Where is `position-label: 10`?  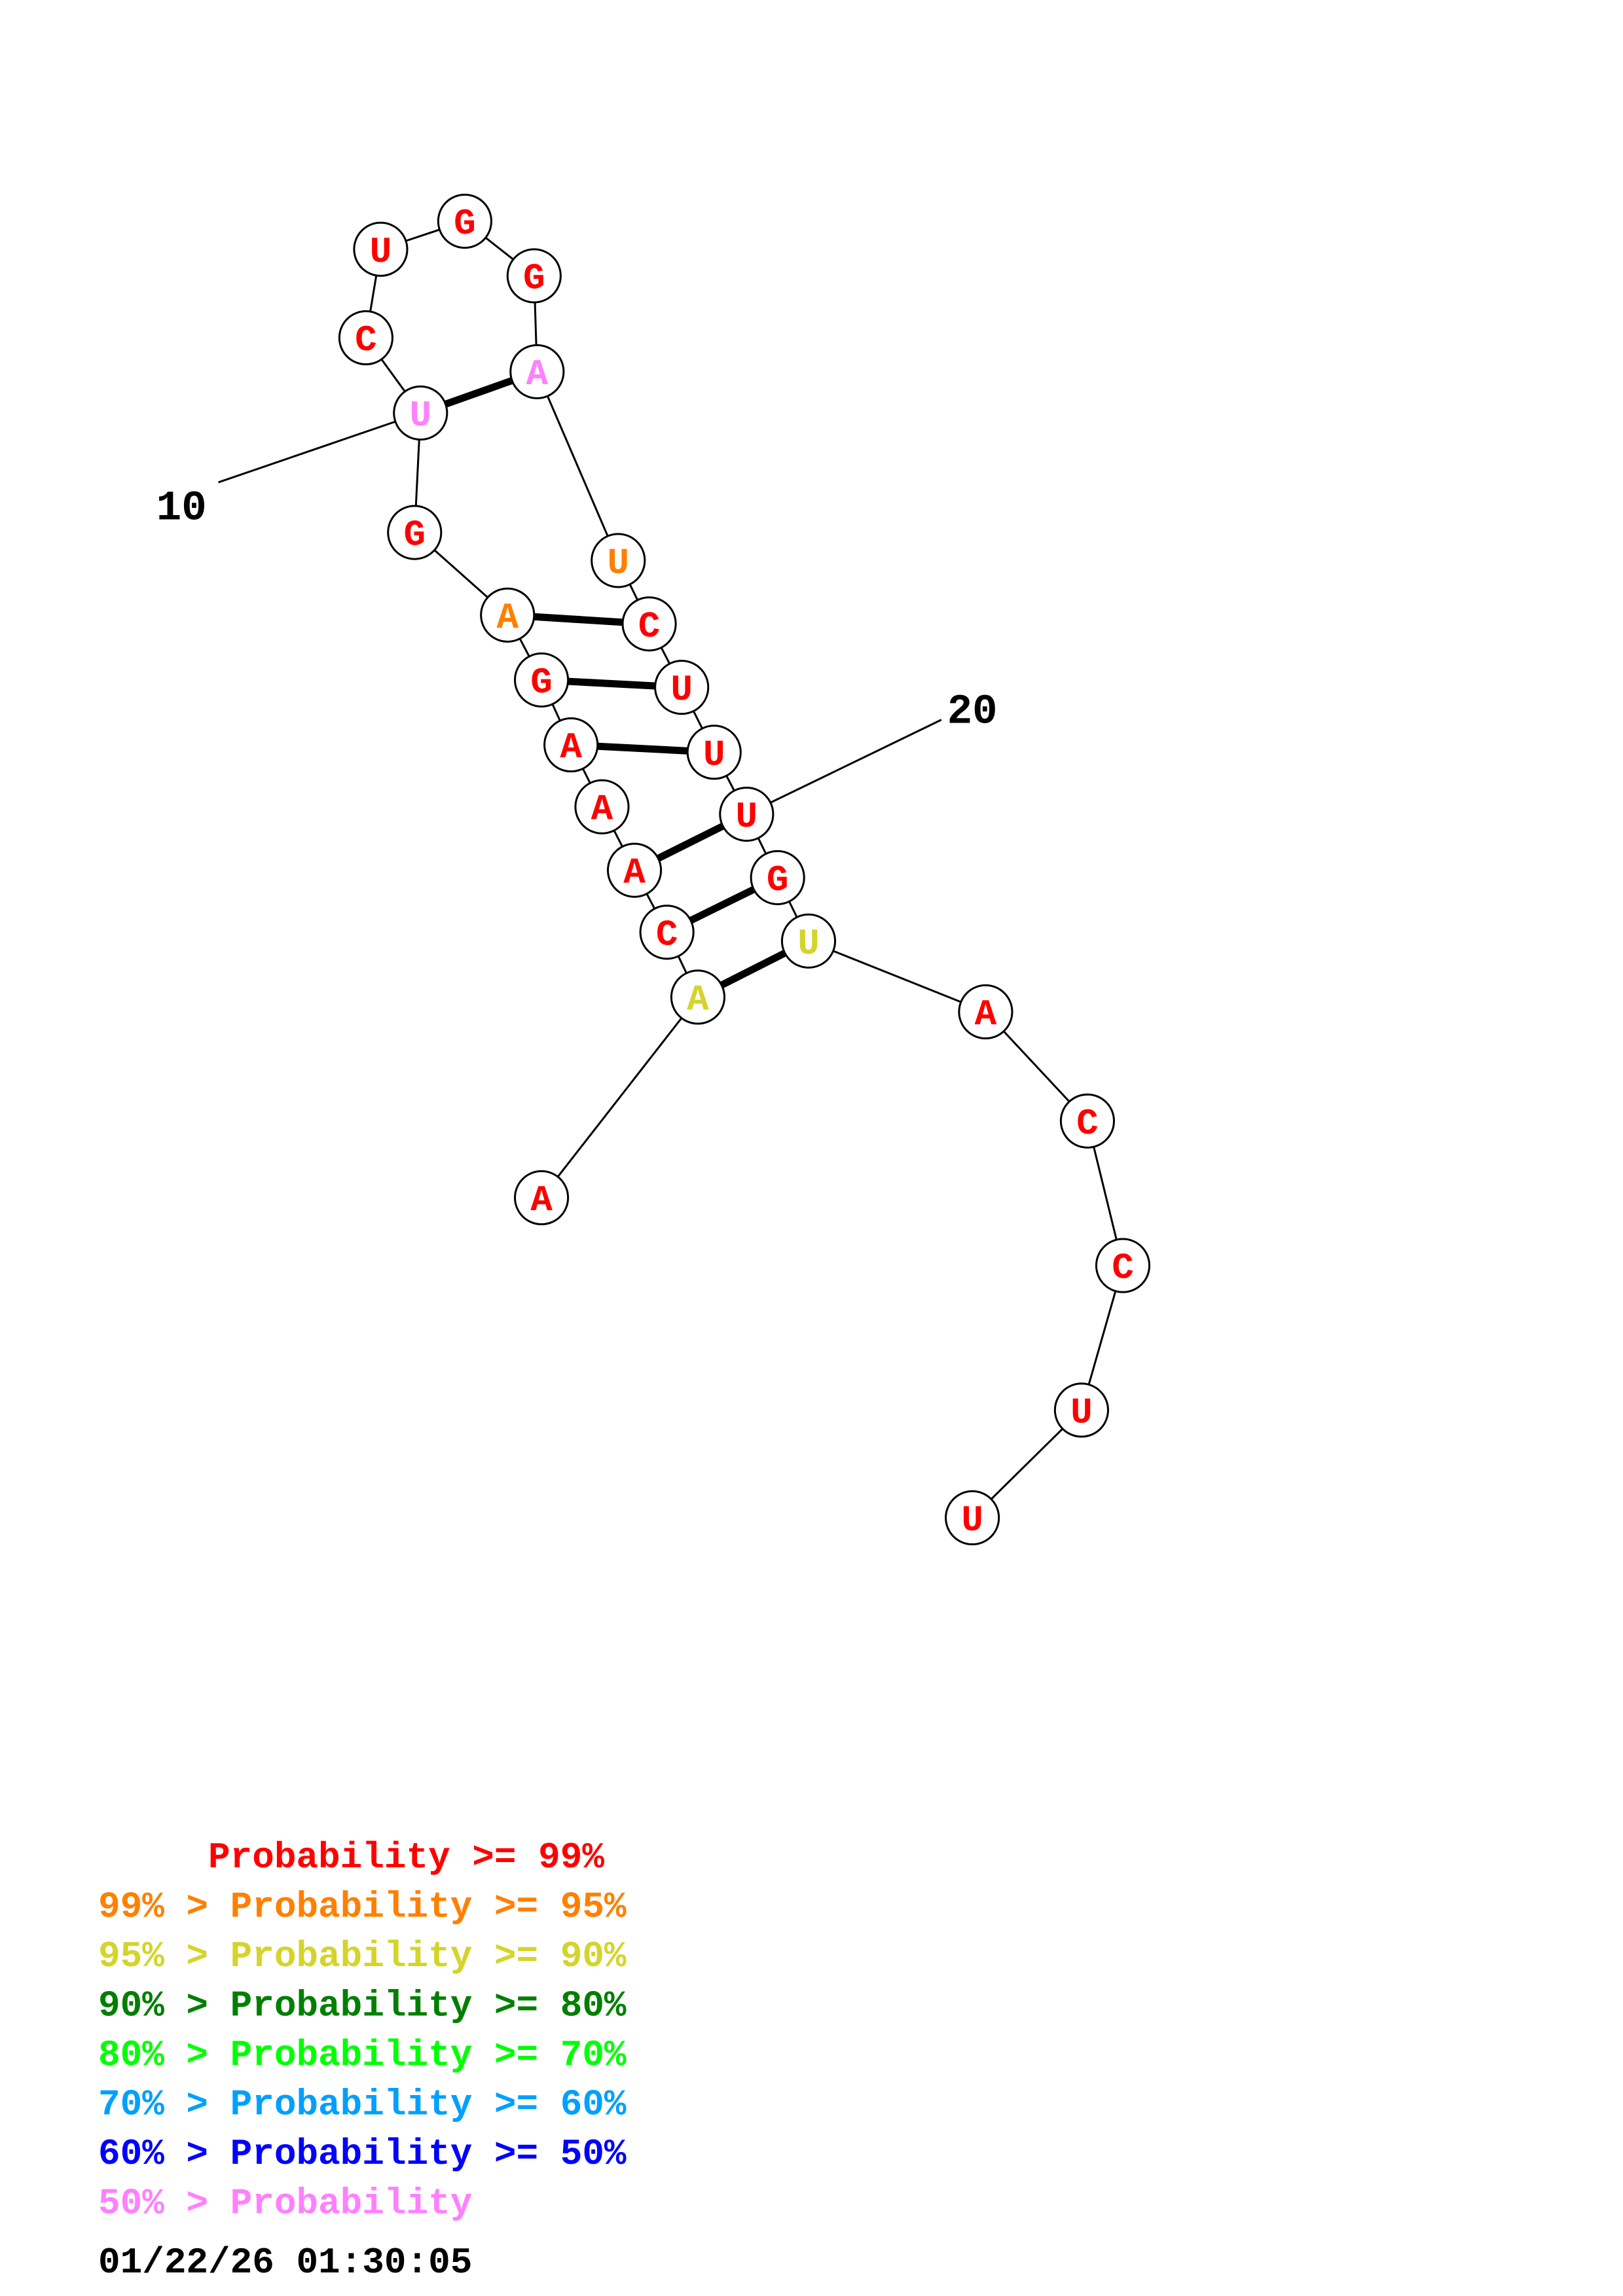
position-label: 10 is located at coordinates (181, 508).